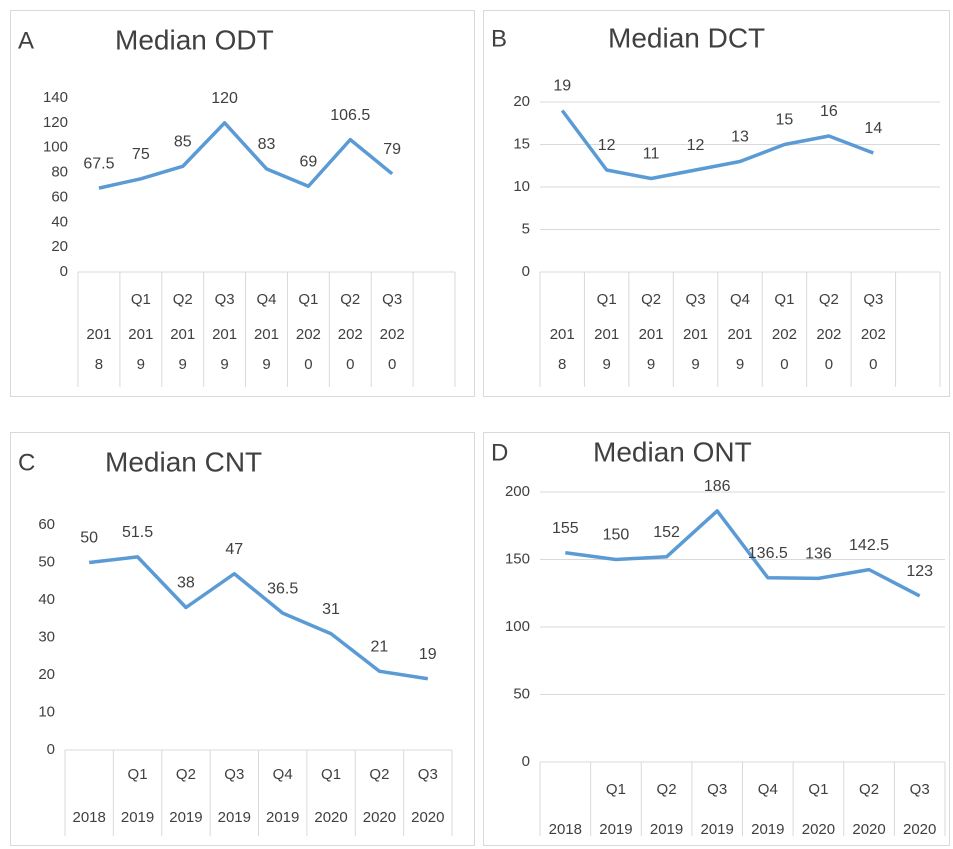  Describe the element at coordinates (818, 554) in the screenshot. I see `value-label: 136` at that location.